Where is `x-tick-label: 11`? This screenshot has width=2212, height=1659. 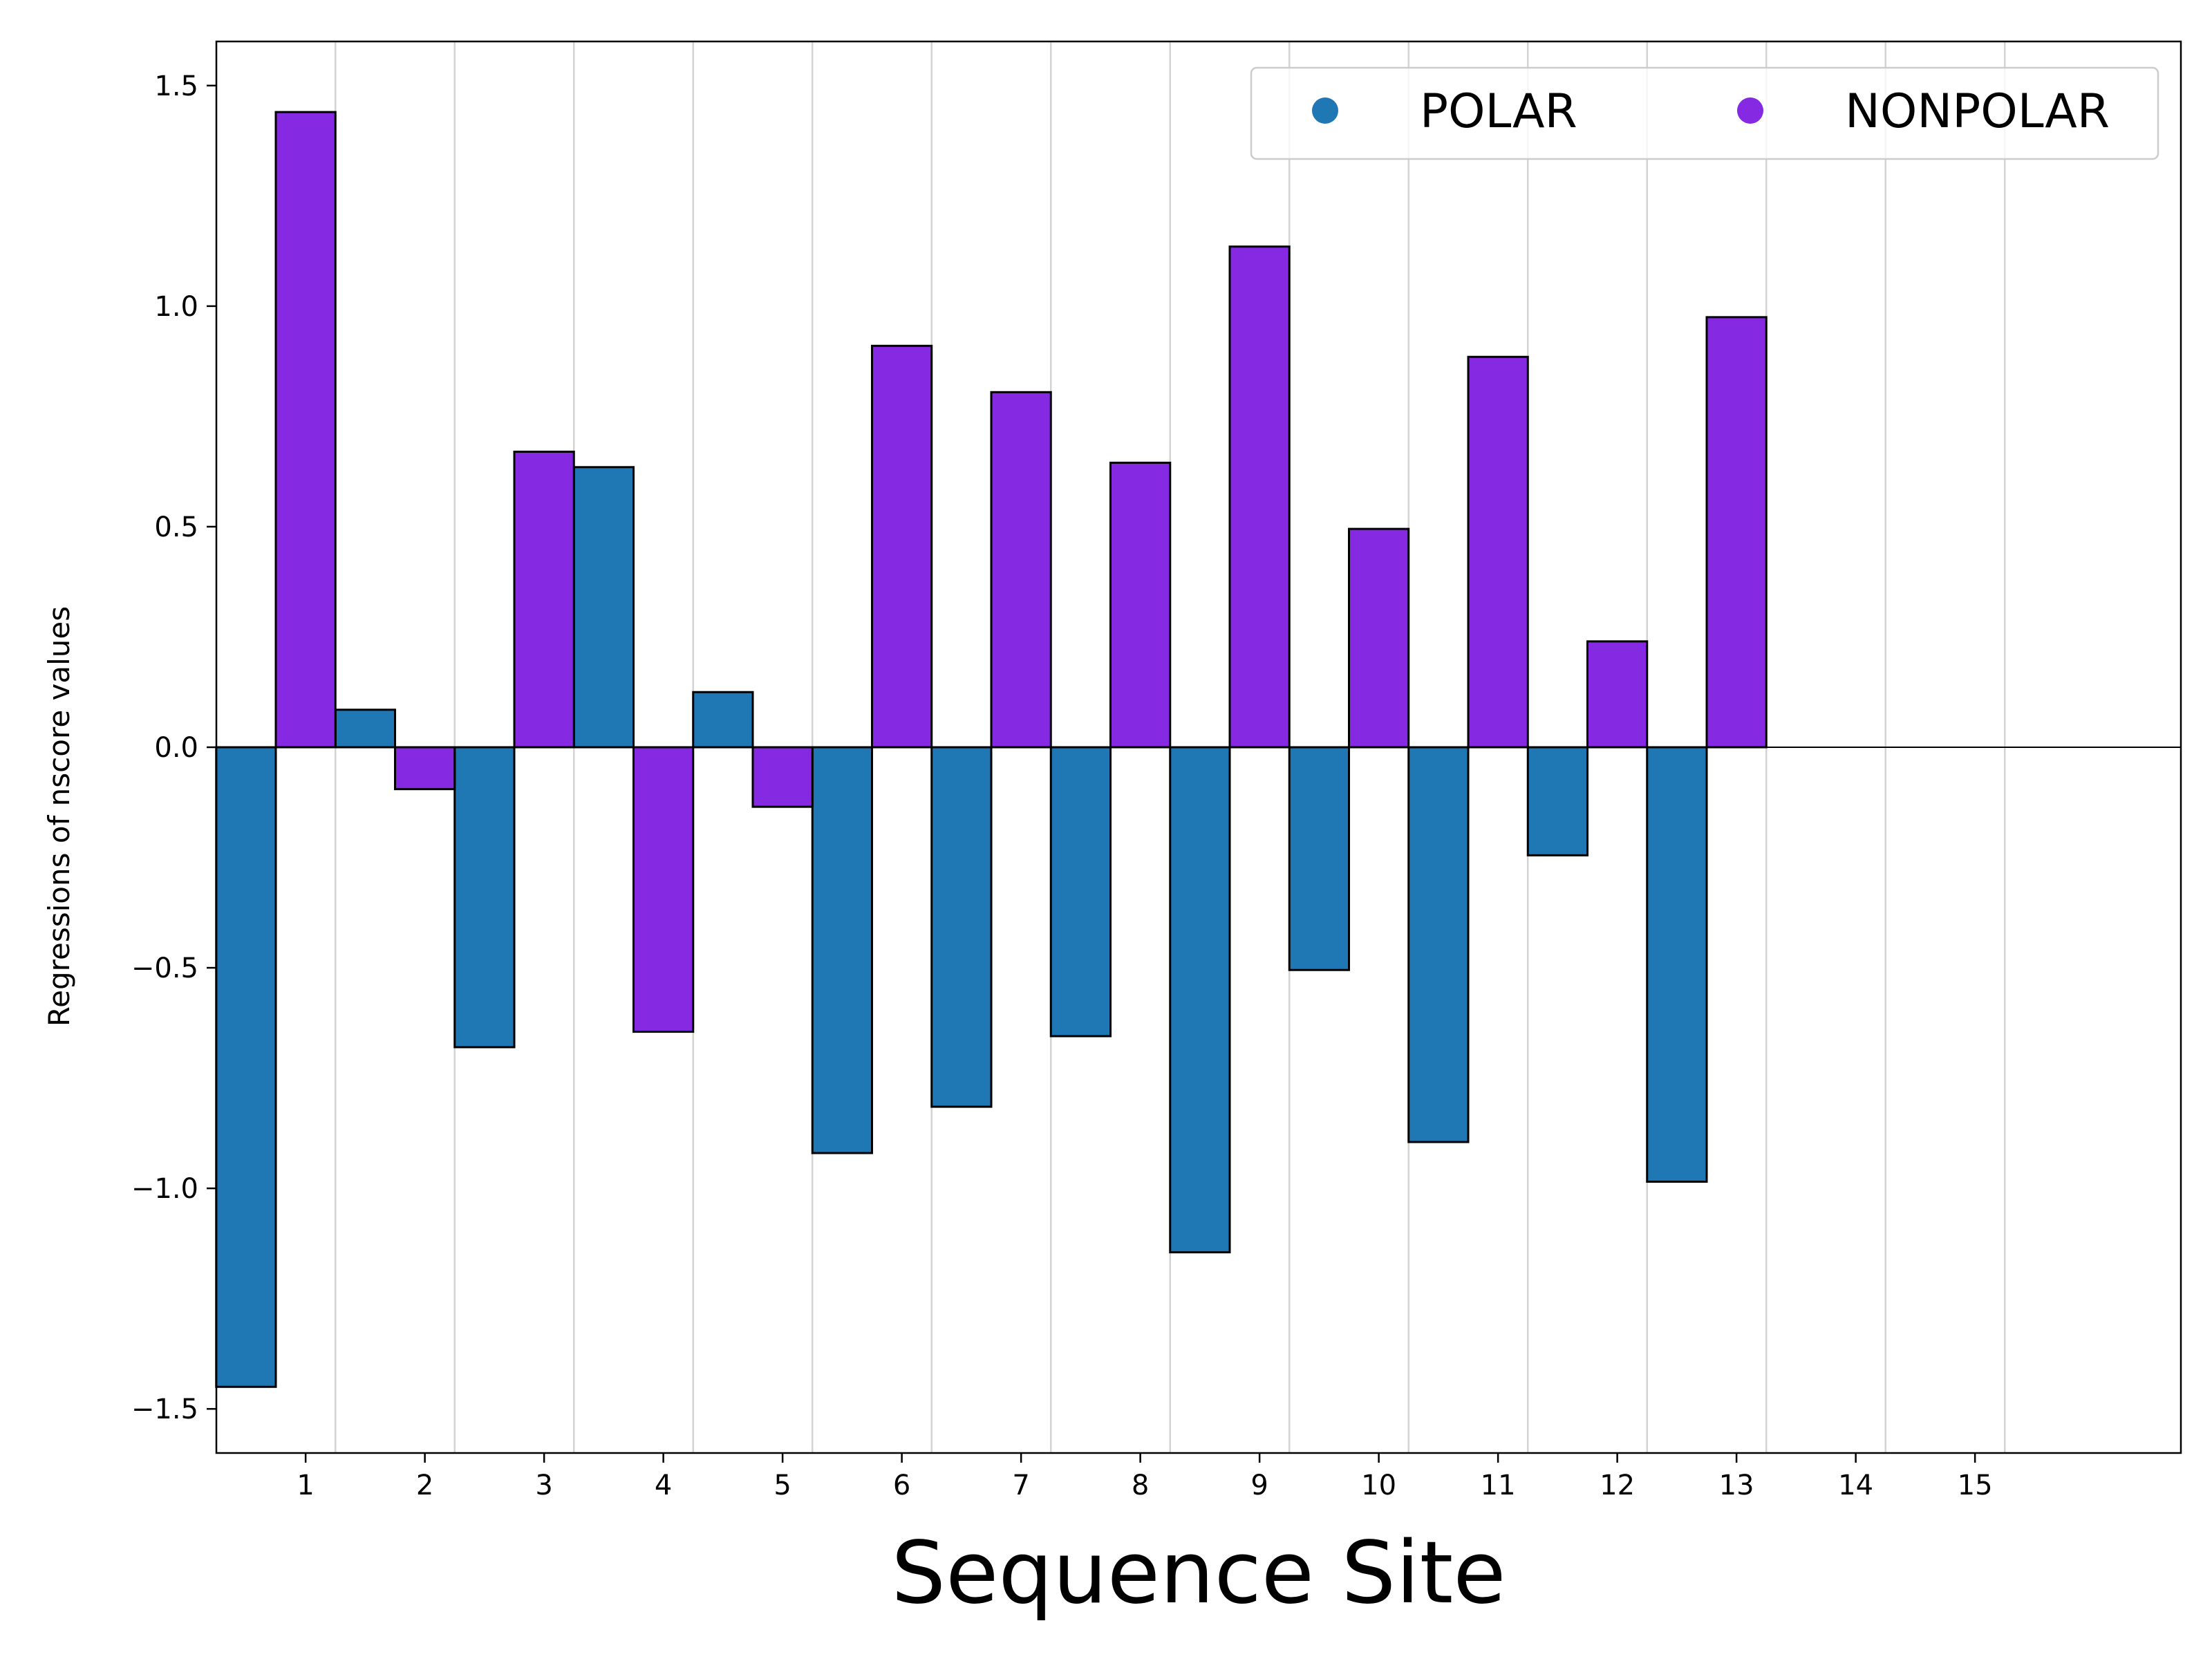 x-tick-label: 11 is located at coordinates (1498, 1485).